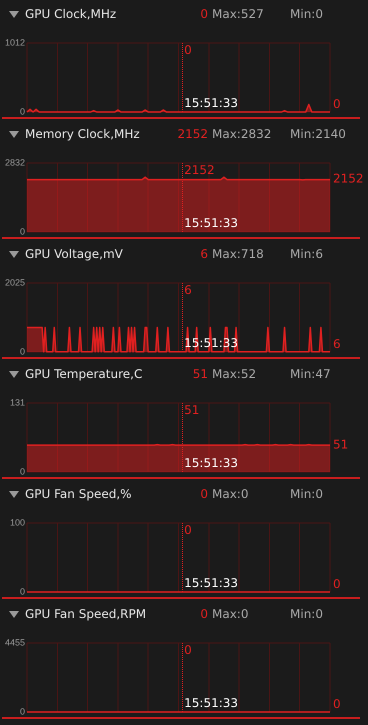 This screenshot has height=725, width=368. I want to click on y-tick-label: 100, so click(17, 522).